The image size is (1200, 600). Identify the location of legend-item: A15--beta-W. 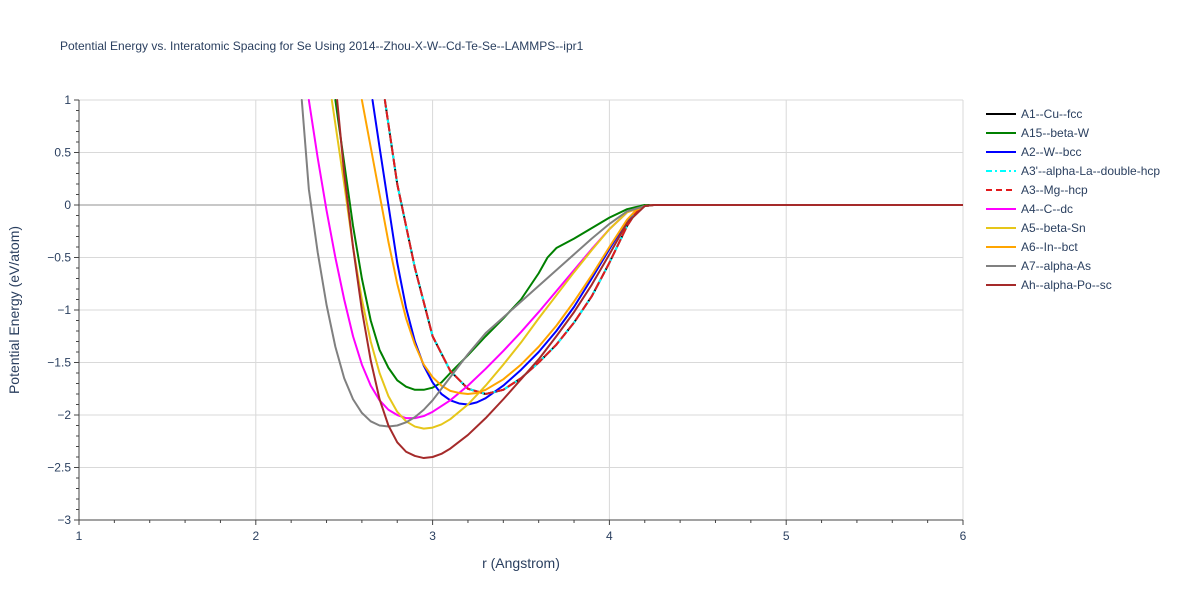
(1038, 133).